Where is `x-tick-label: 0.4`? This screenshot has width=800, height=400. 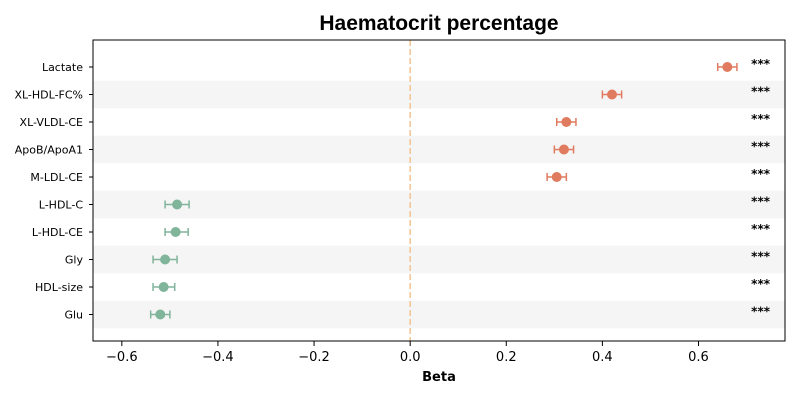
x-tick-label: 0.4 is located at coordinates (602, 357).